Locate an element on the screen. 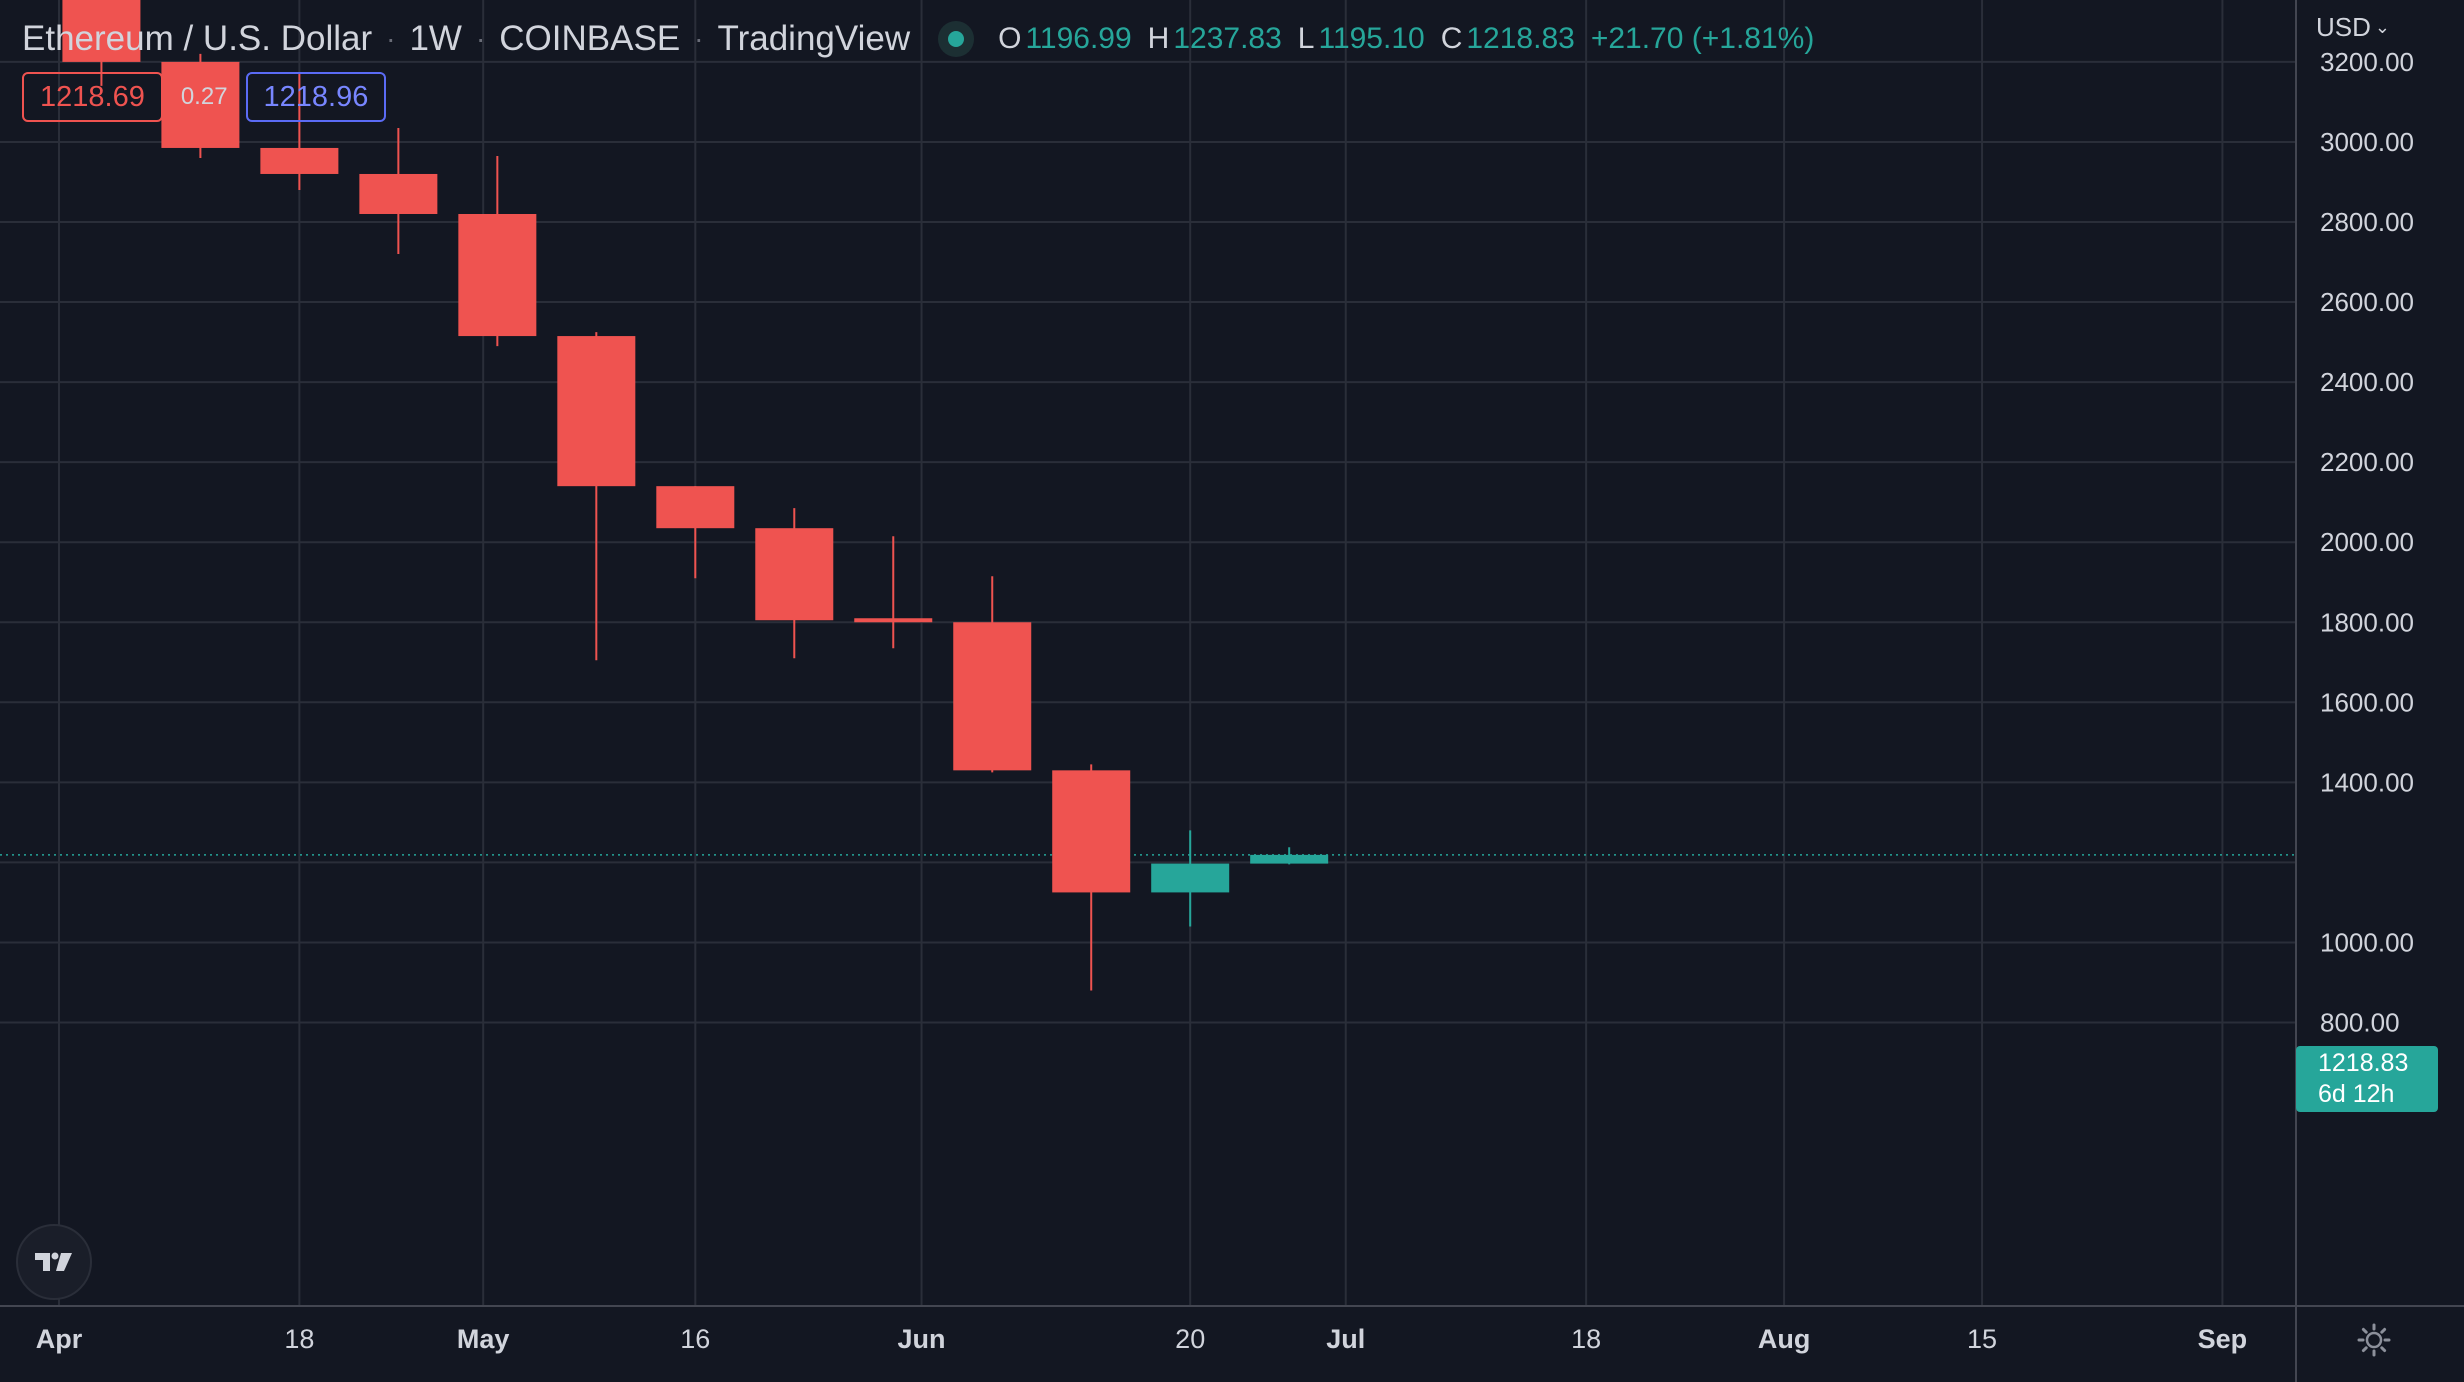 Image resolution: width=2464 pixels, height=1382 pixels. x-tick-label: 15 is located at coordinates (1982, 1339).